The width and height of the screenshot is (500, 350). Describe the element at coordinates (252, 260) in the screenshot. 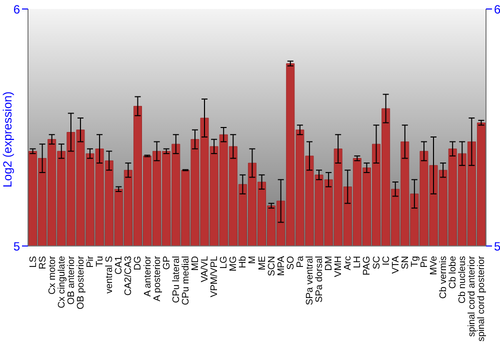

I see `x-tick-label: M` at that location.